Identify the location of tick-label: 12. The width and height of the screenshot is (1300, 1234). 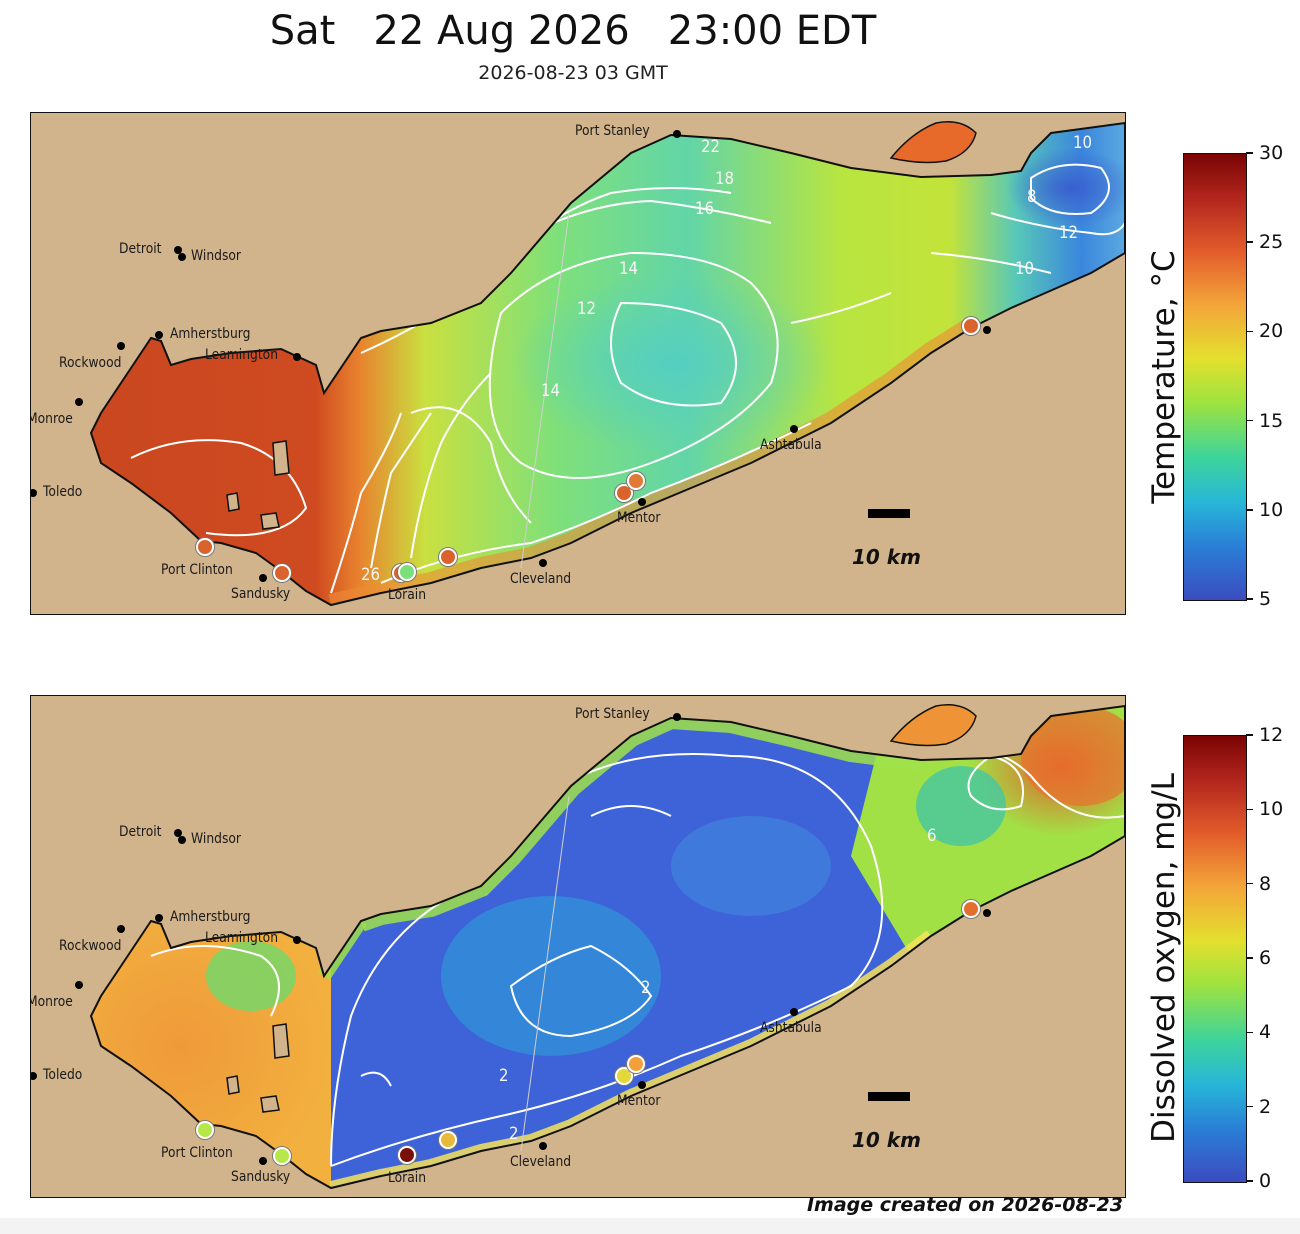
(1271, 735).